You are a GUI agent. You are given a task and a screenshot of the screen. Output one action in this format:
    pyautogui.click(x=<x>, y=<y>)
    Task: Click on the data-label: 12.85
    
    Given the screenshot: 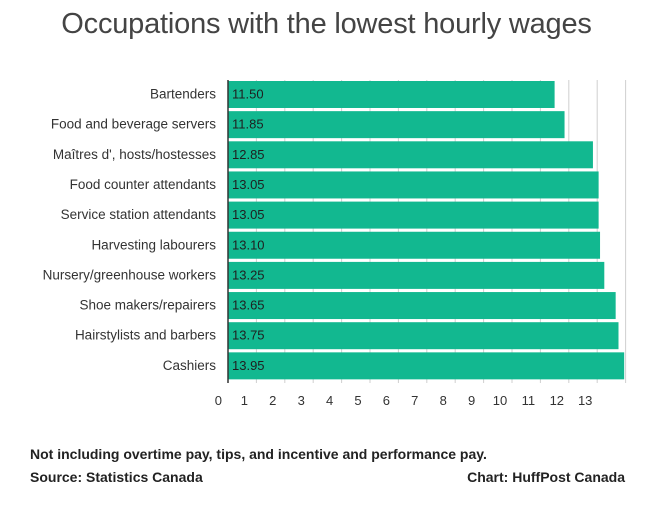 What is the action you would take?
    pyautogui.click(x=248, y=154)
    